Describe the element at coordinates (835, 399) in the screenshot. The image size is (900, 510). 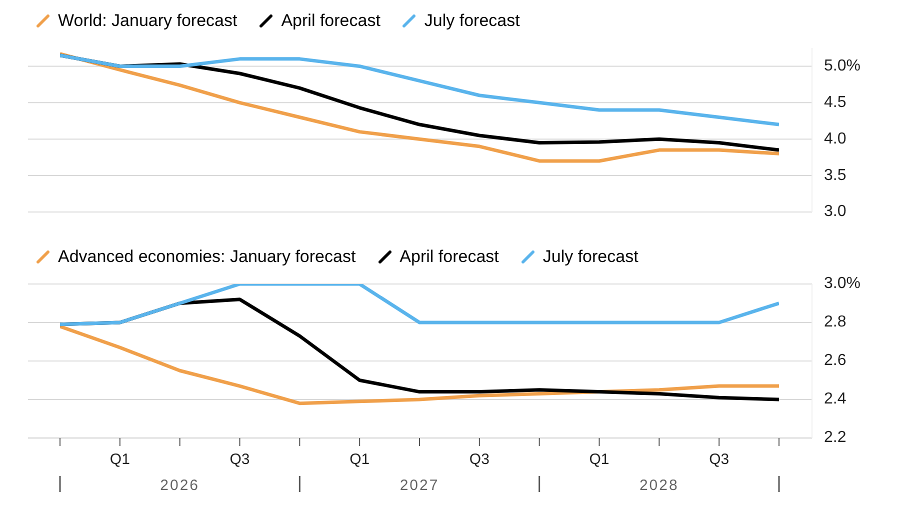
I see `y-tick-label: 2.4` at that location.